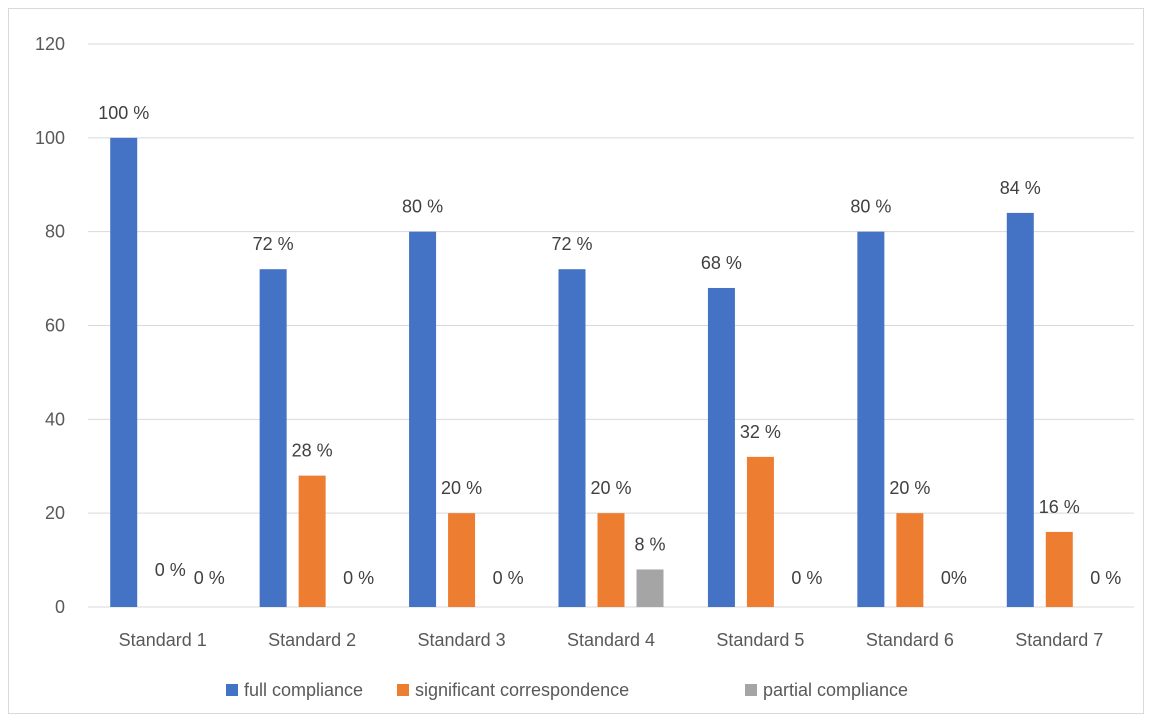 The width and height of the screenshot is (1152, 722). I want to click on x-category-label: Standard 5, so click(760, 640).